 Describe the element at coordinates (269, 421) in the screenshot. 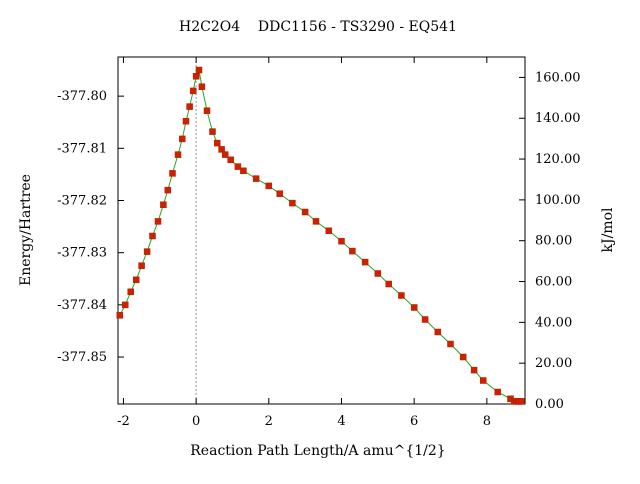

I see `x-tick-label: 2` at that location.